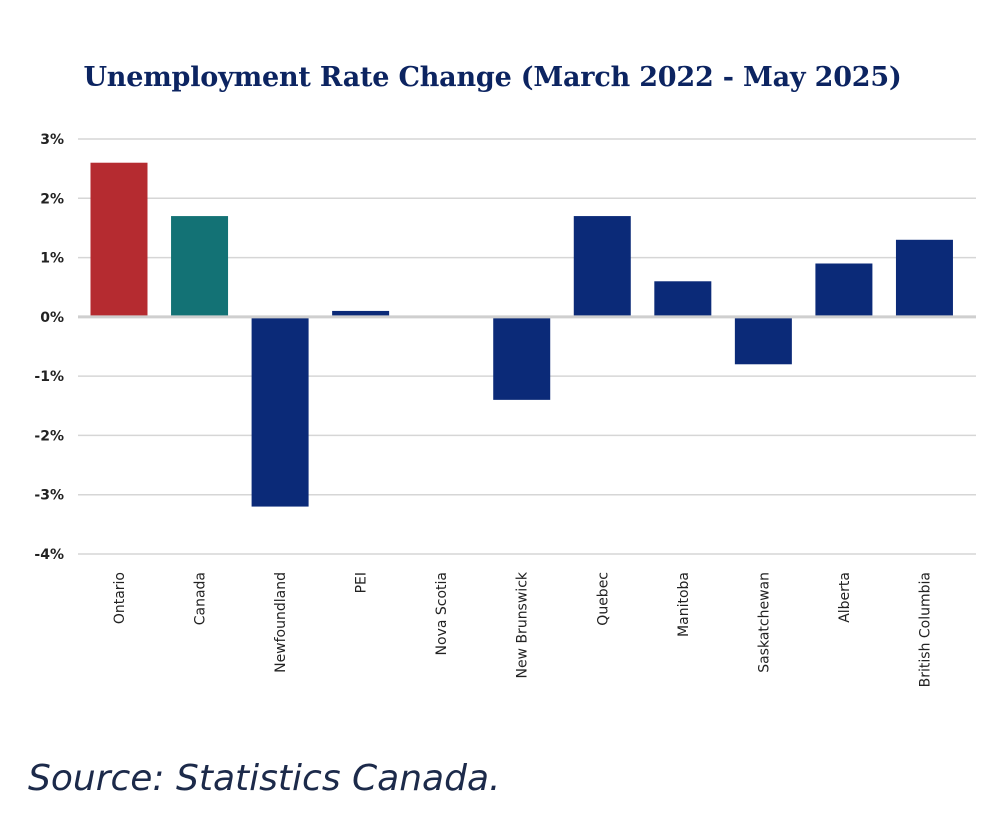  I want to click on y-tick-label: 3%, so click(52, 140).